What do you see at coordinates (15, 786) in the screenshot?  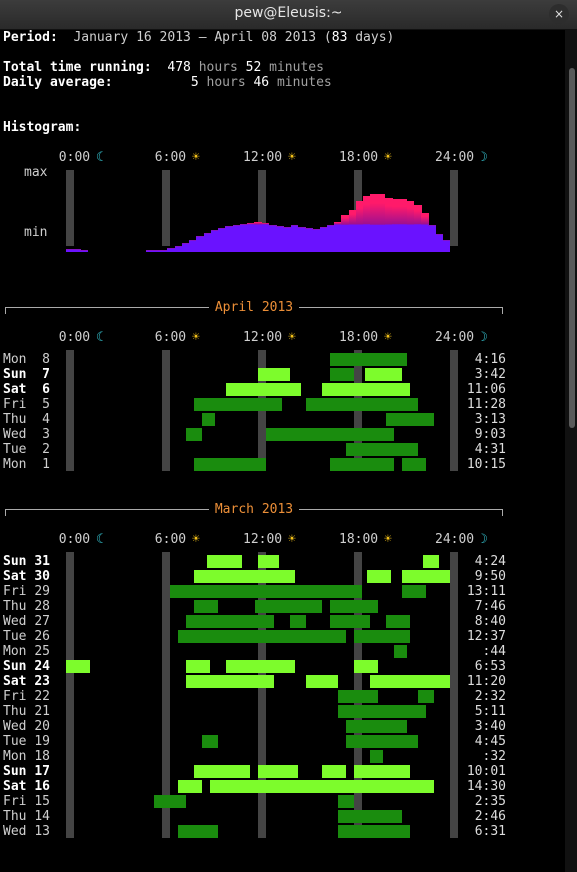 I see `day-of-week: Sat` at bounding box center [15, 786].